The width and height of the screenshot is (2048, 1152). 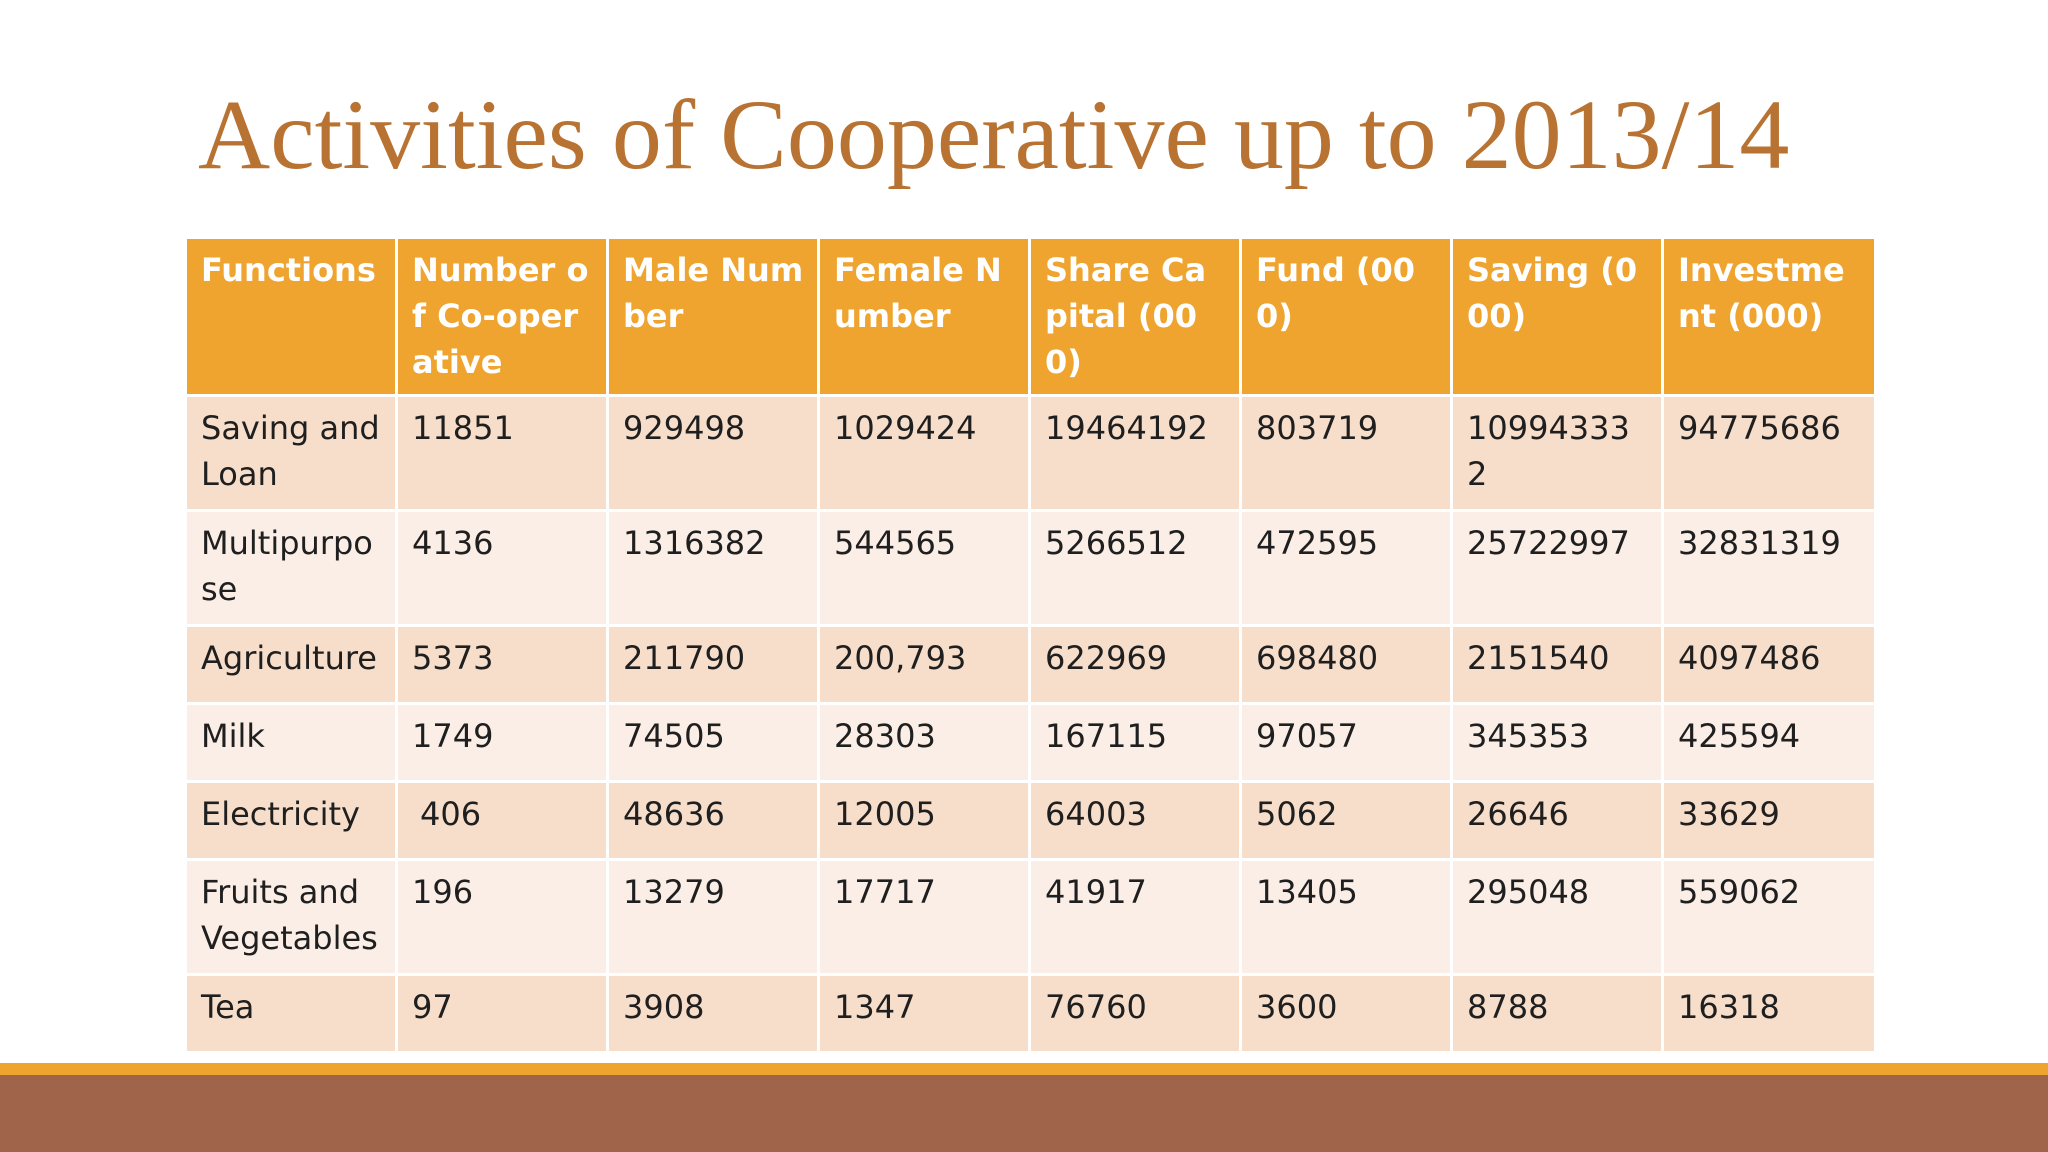 I want to click on cell-number-of-cooperative: 1749, so click(x=502, y=742).